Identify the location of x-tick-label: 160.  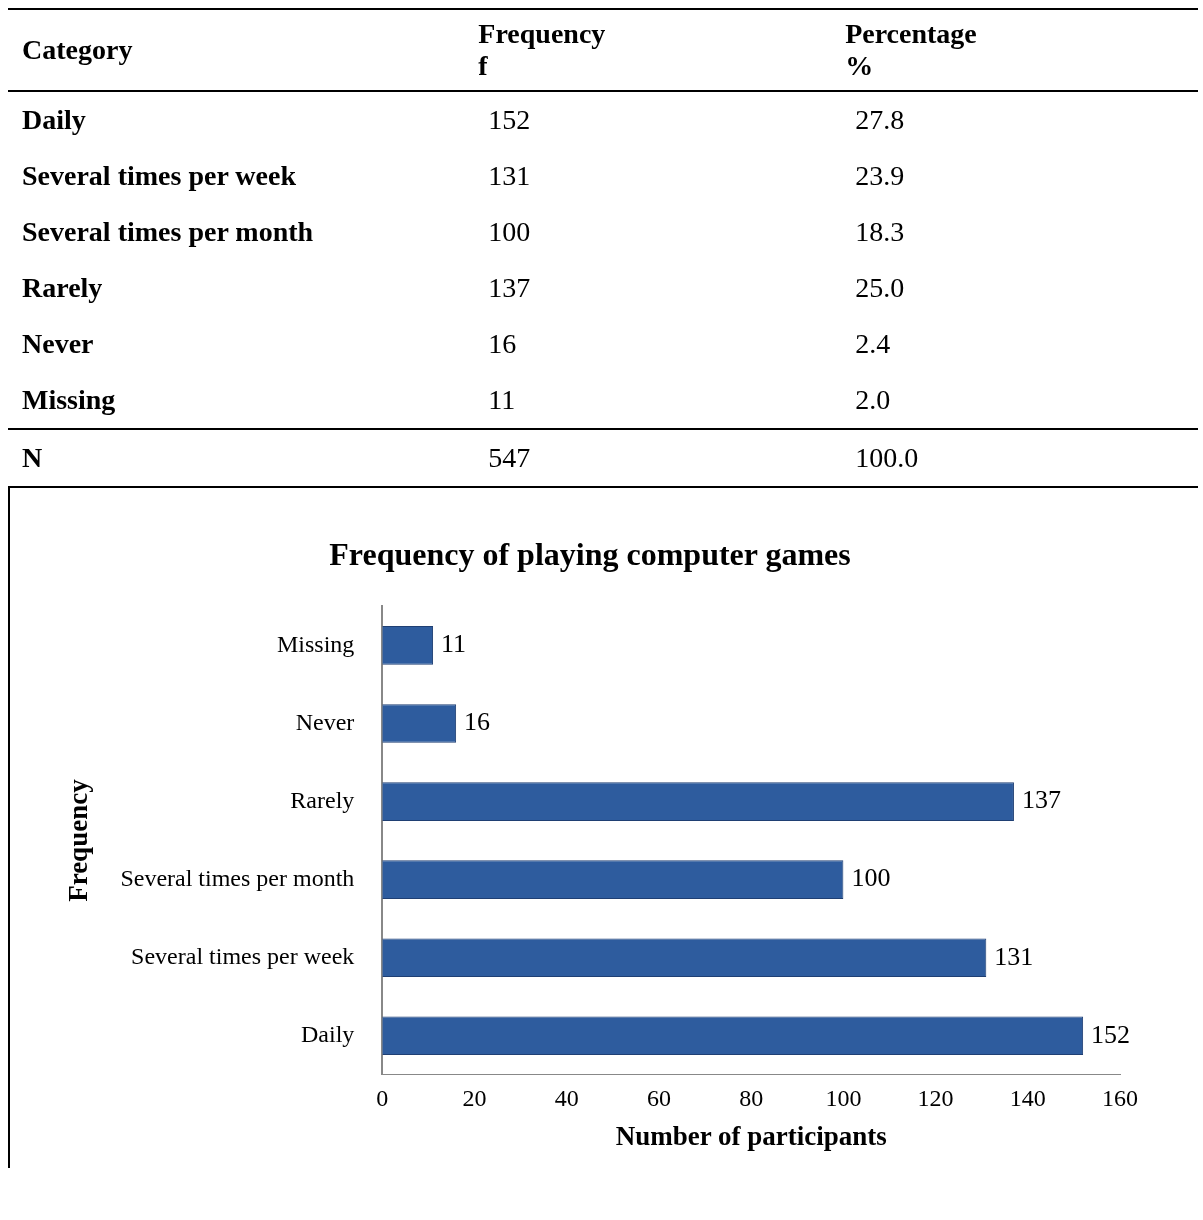
(1120, 1098).